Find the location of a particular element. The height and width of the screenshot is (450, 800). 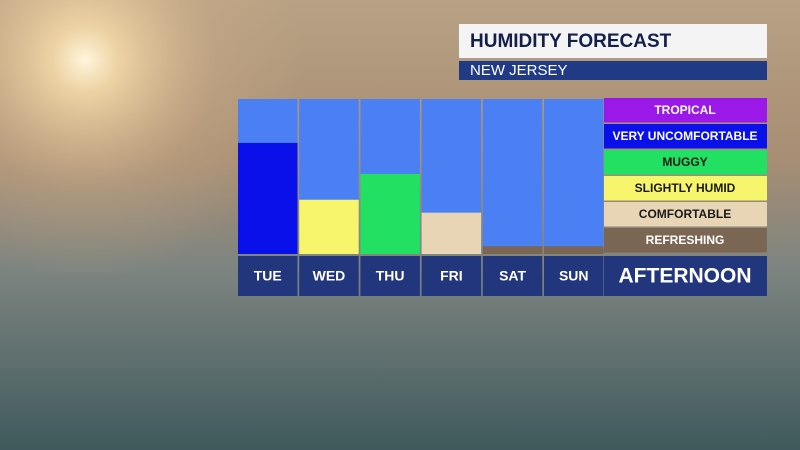

legend-label: VERY UNCOMFORTABLE is located at coordinates (684, 136).